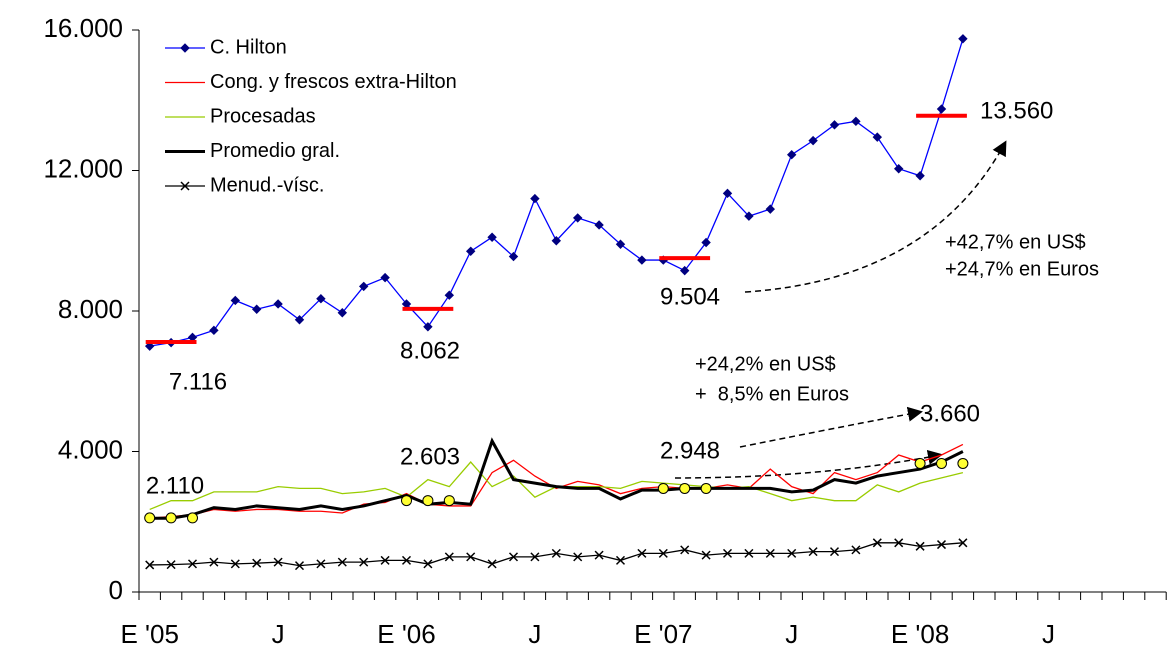 The width and height of the screenshot is (1171, 654). I want to click on annotation: +42,7% en US$, so click(1015, 242).